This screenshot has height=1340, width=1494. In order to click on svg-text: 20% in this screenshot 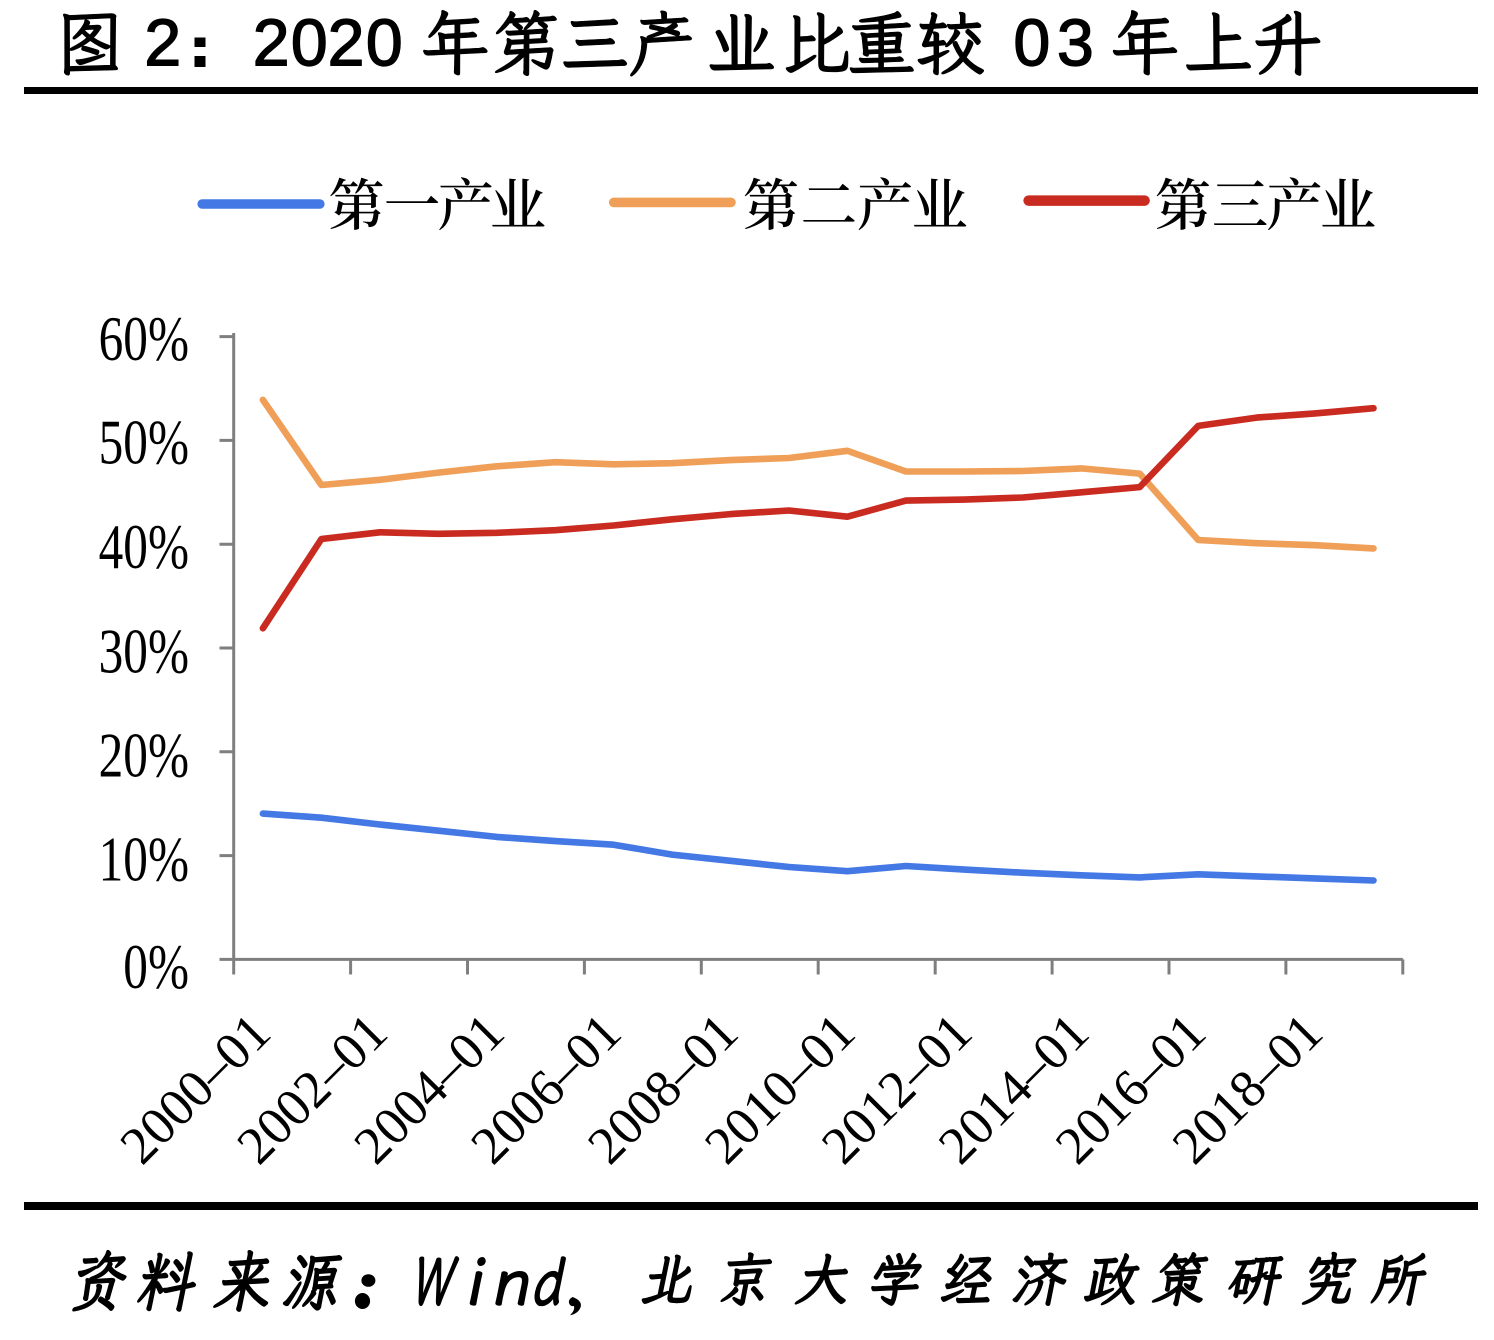, I will do `click(144, 756)`.